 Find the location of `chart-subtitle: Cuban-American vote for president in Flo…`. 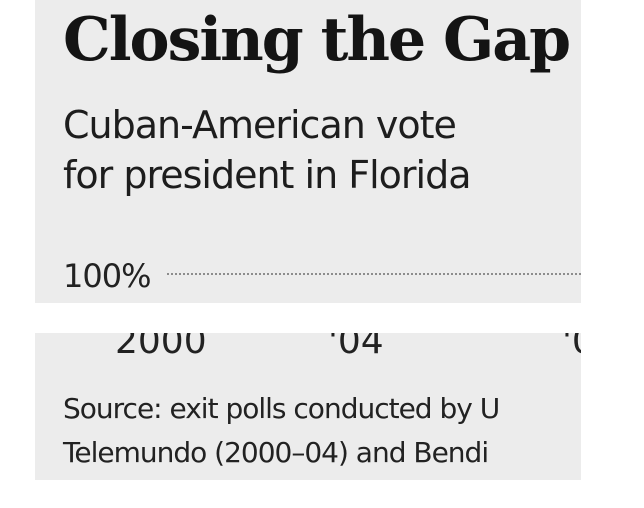

chart-subtitle: Cuban-American vote for president in Flo… is located at coordinates (267, 150).